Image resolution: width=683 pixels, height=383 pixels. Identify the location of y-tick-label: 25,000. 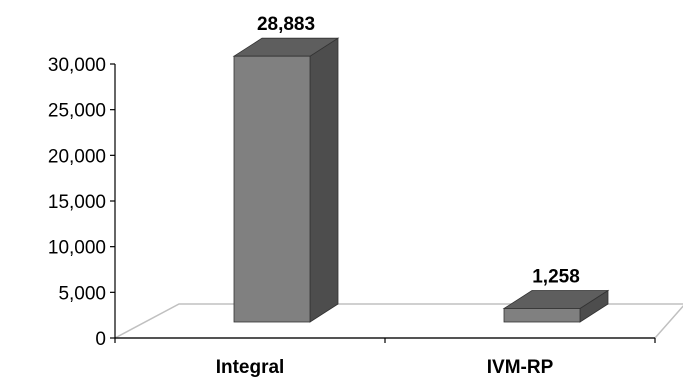
(77, 111).